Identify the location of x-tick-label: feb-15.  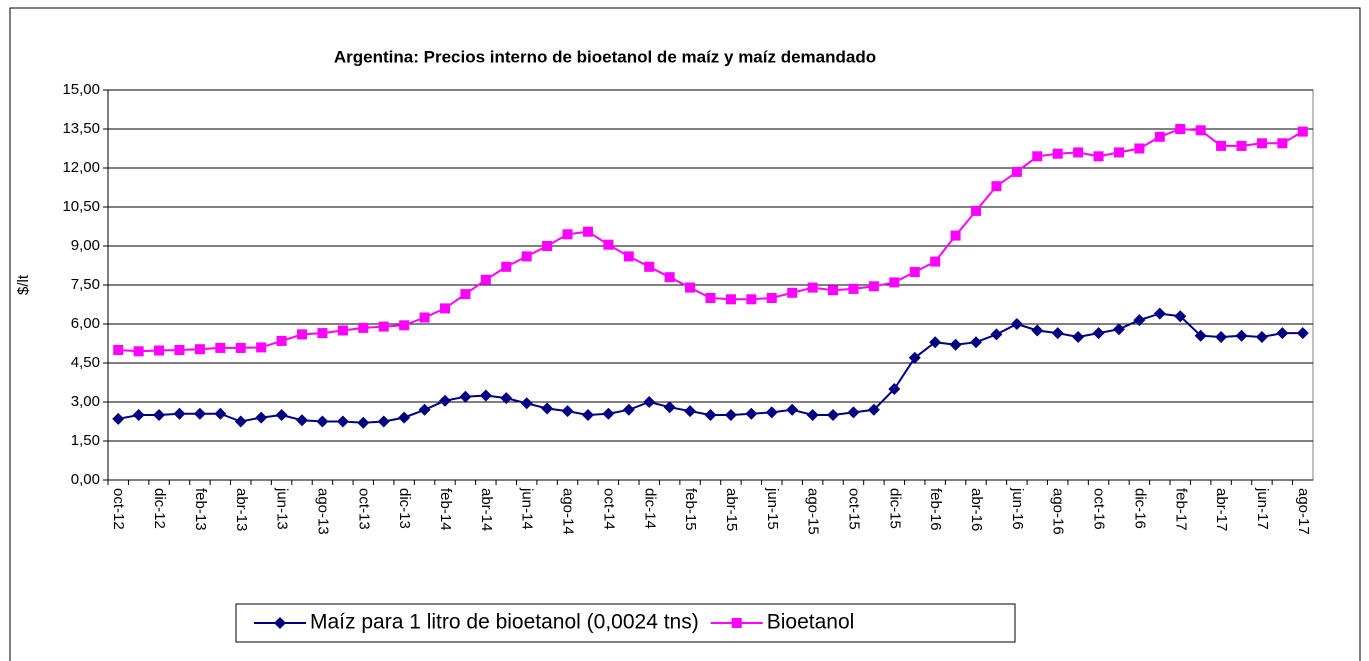
(690, 509).